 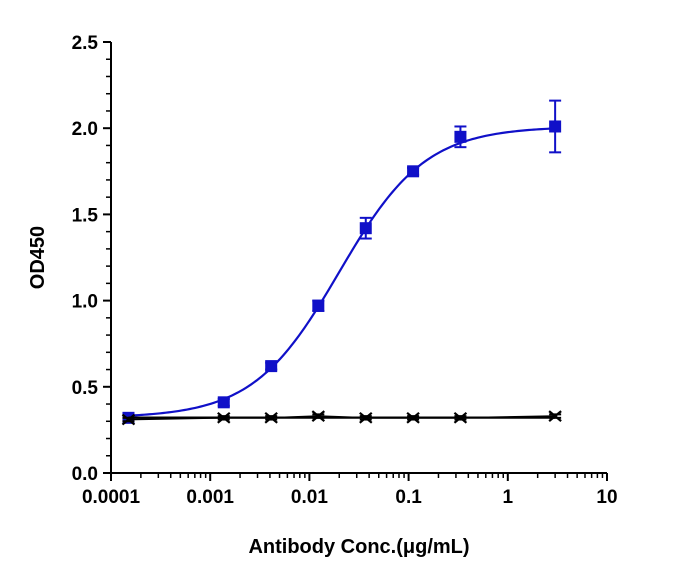 What do you see at coordinates (309, 497) in the screenshot?
I see `x-tick-label: 0.01` at bounding box center [309, 497].